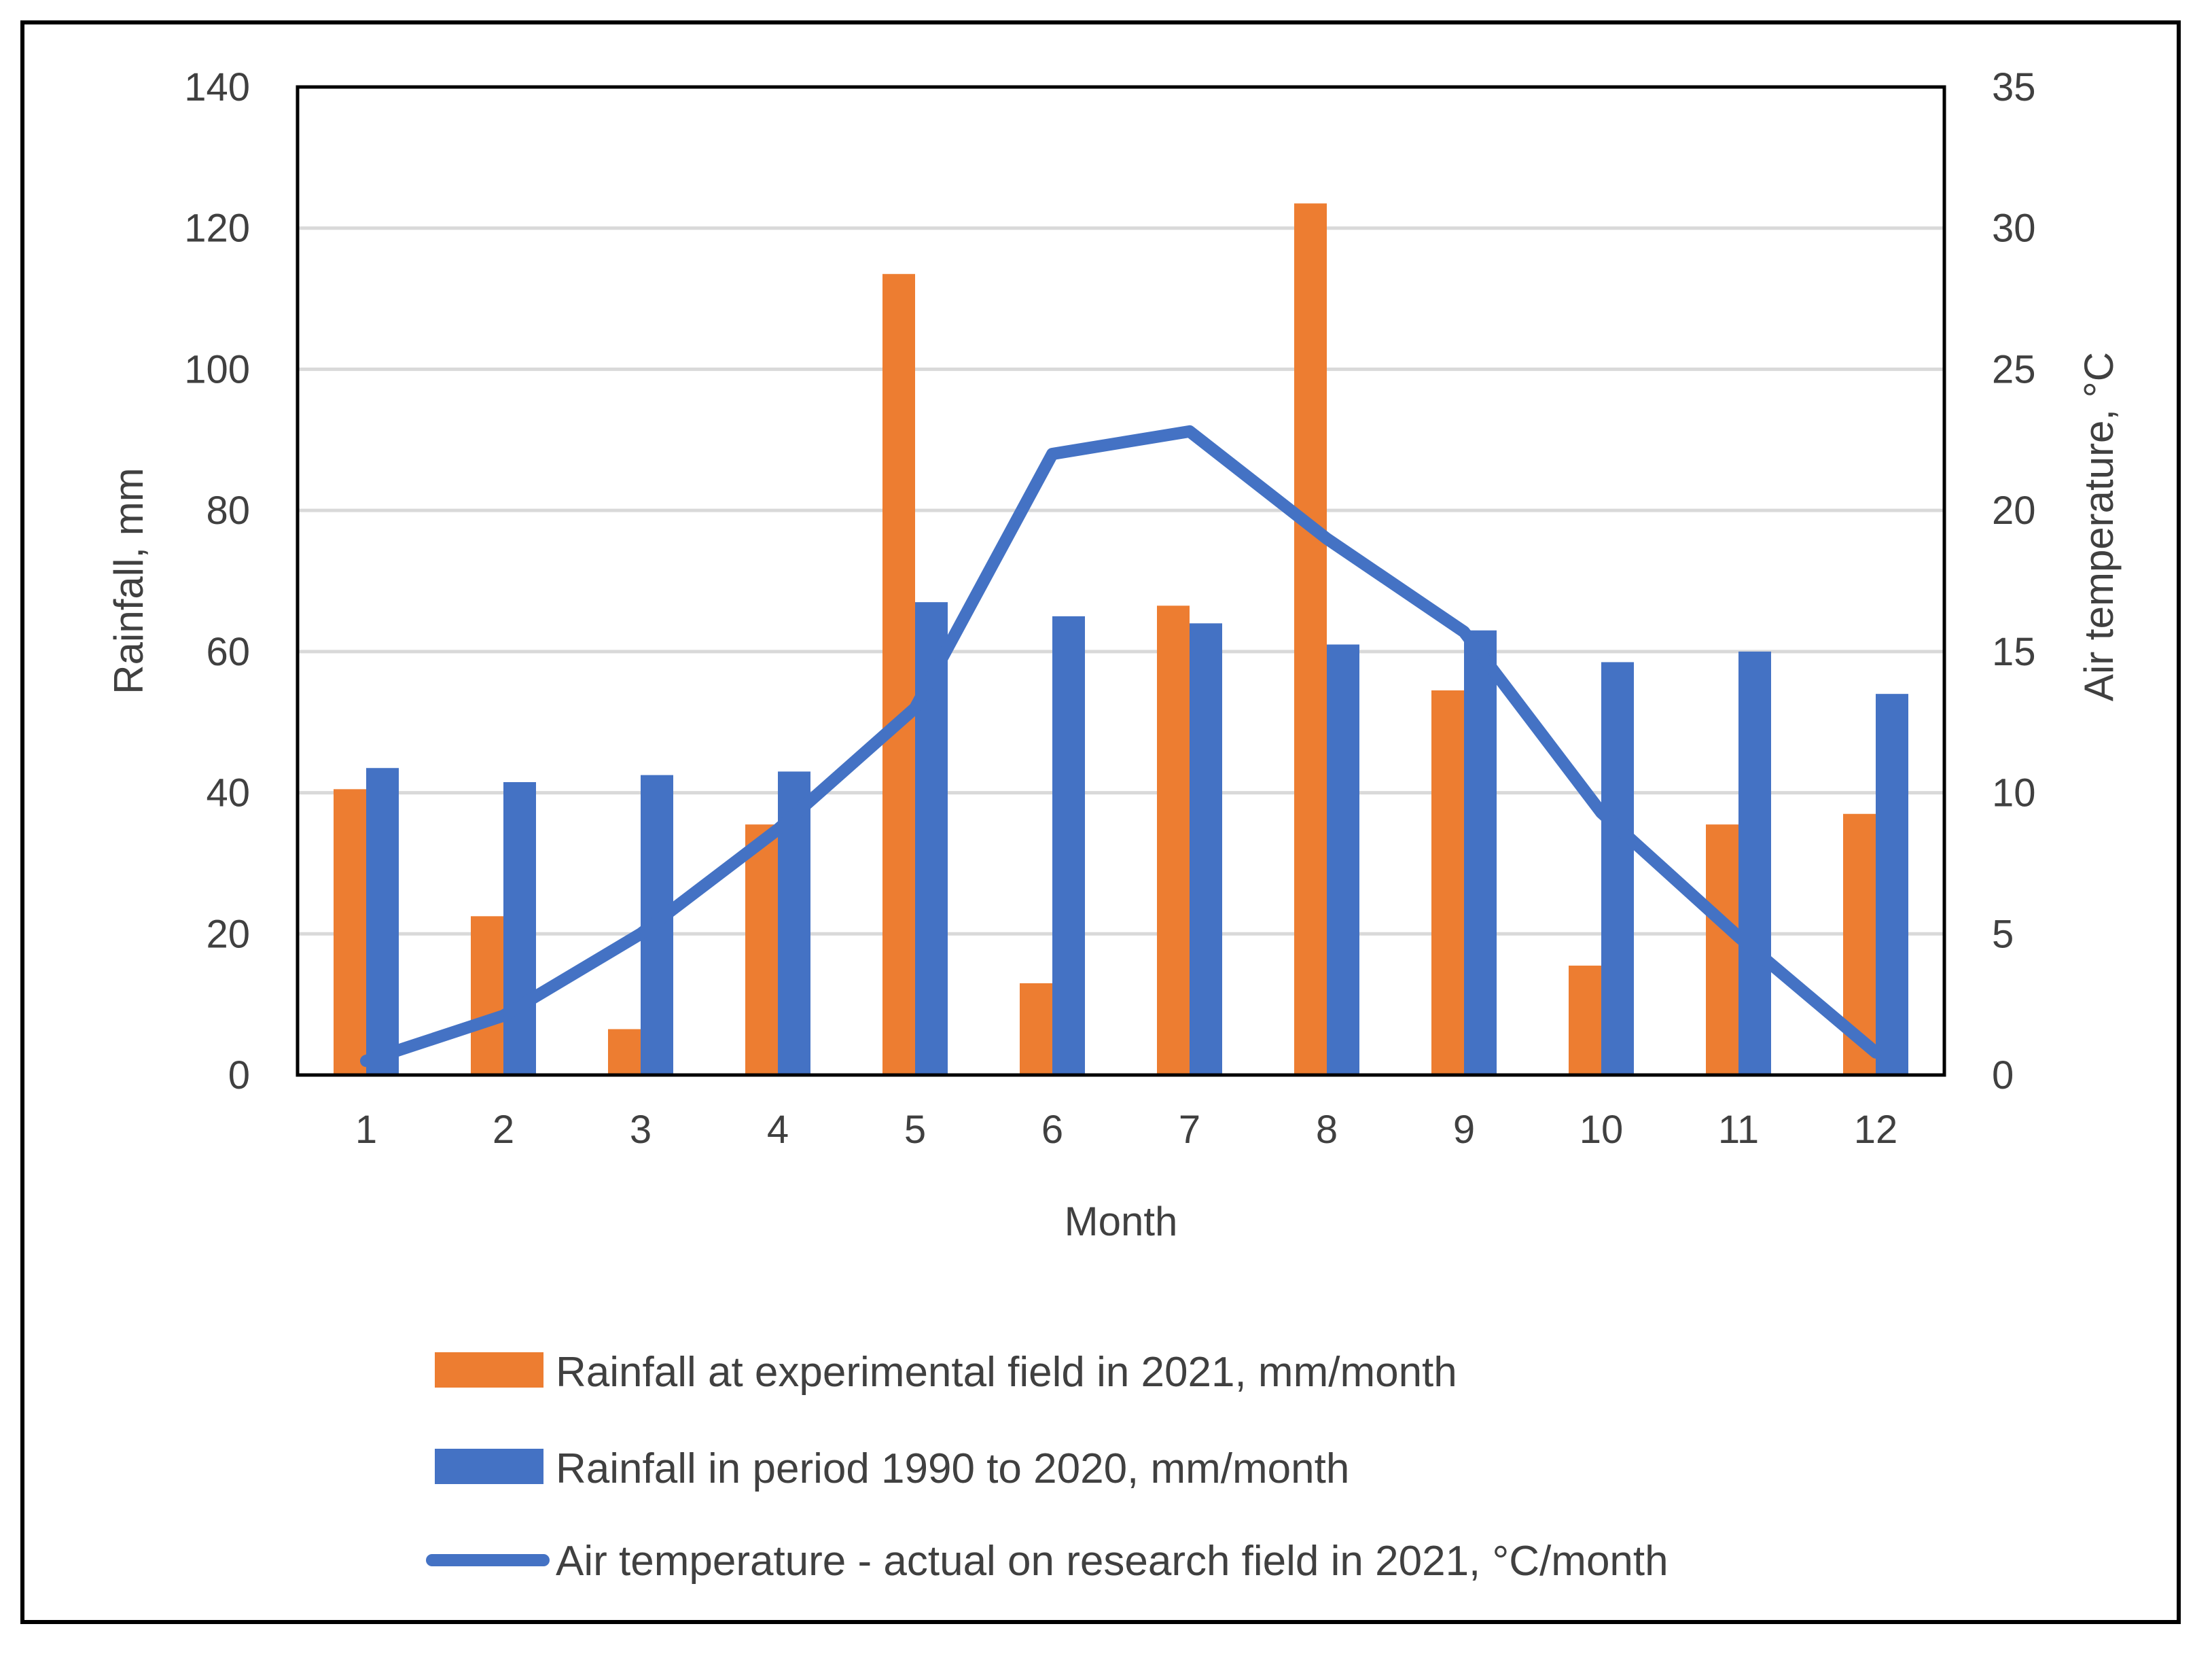 This screenshot has height=1656, width=2212. Describe the element at coordinates (1602, 1130) in the screenshot. I see `x-tick-label: 10` at that location.